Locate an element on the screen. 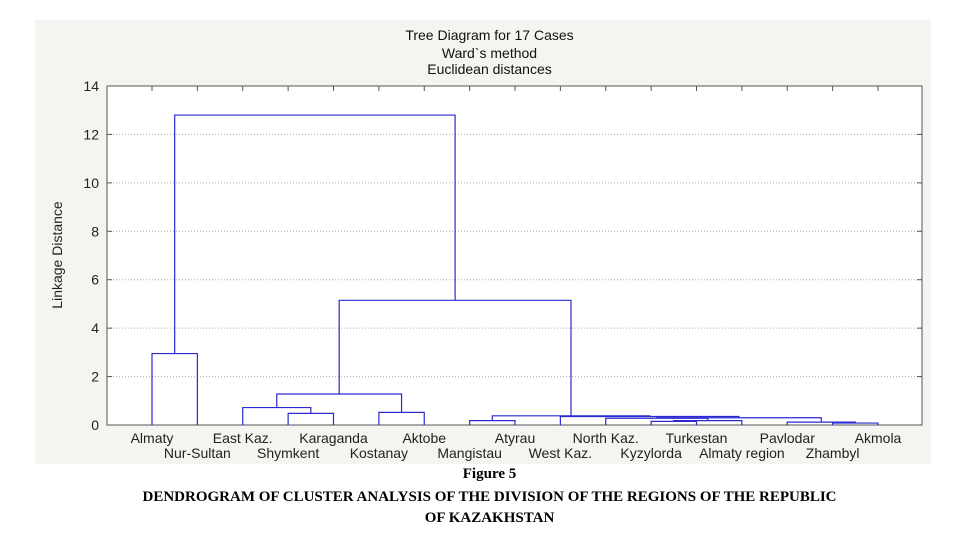 This screenshot has height=542, width=979. chart-title: Tree Diagram for 17 Cases is located at coordinates (489, 35).